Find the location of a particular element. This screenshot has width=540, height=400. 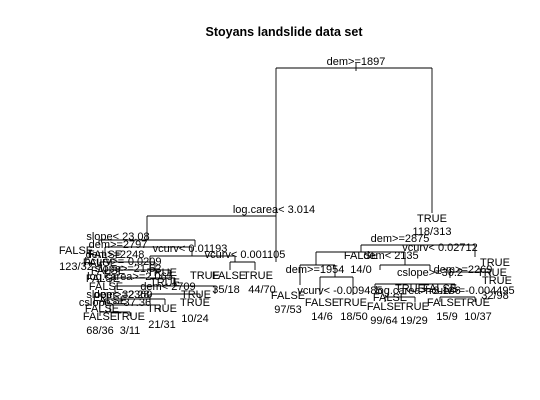

split-slope3228: slope< 32.28 is located at coordinates (117, 295).